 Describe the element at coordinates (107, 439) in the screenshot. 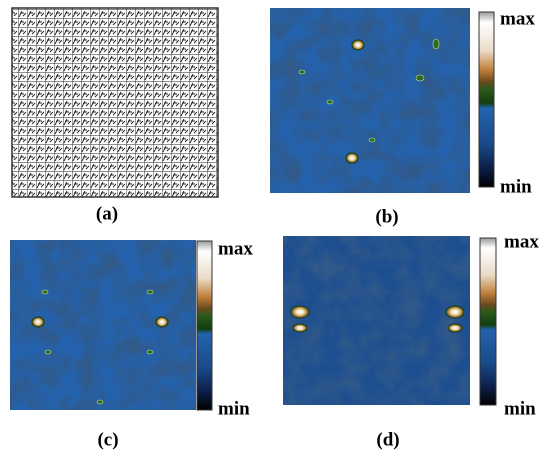

I see `panel-label: (c)` at that location.